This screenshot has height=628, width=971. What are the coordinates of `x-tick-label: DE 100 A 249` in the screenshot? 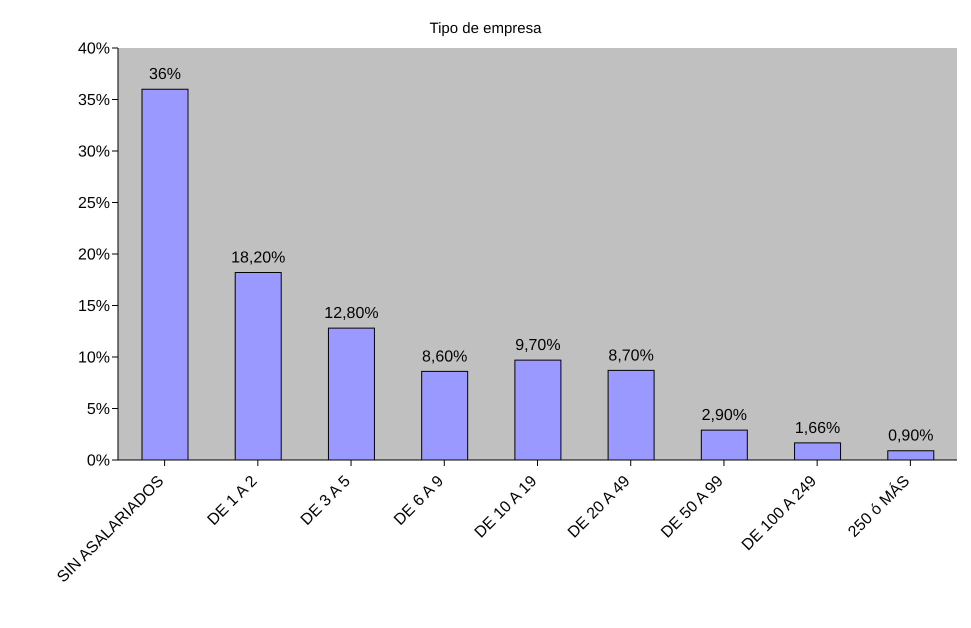 It's located at (779, 513).